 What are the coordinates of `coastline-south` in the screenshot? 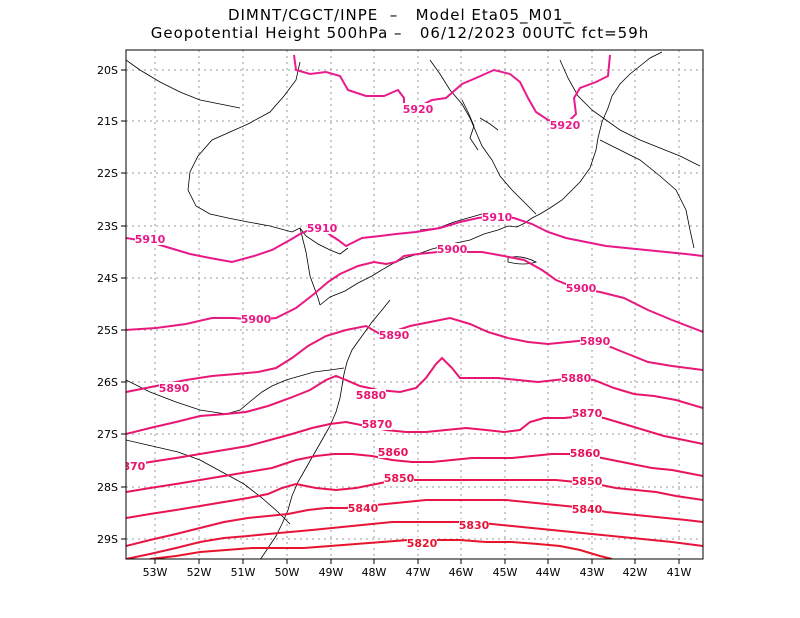 It's located at (325, 429).